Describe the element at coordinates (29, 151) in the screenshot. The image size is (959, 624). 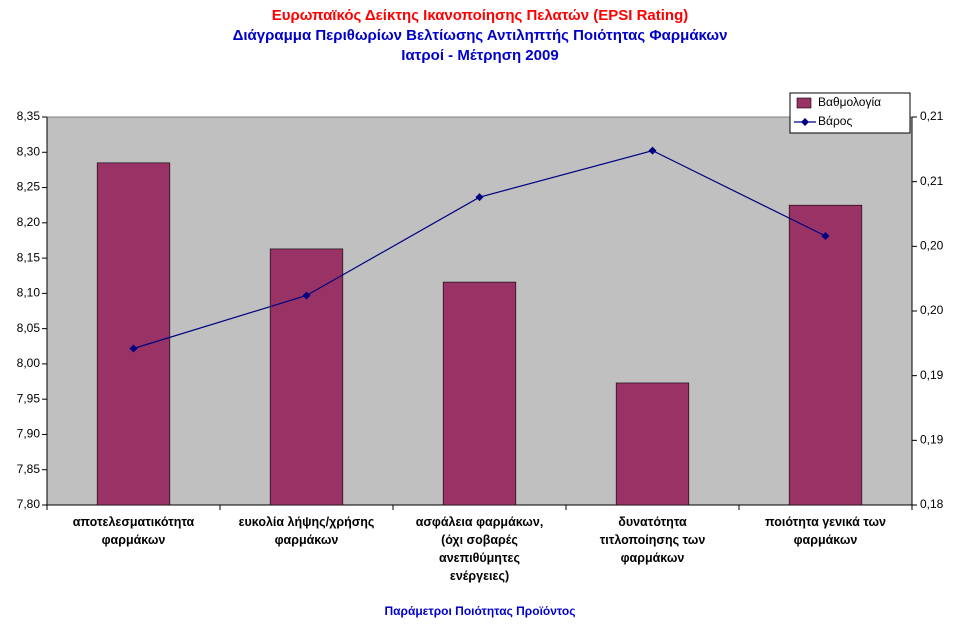
I see `y-tick-label: 8,30` at that location.